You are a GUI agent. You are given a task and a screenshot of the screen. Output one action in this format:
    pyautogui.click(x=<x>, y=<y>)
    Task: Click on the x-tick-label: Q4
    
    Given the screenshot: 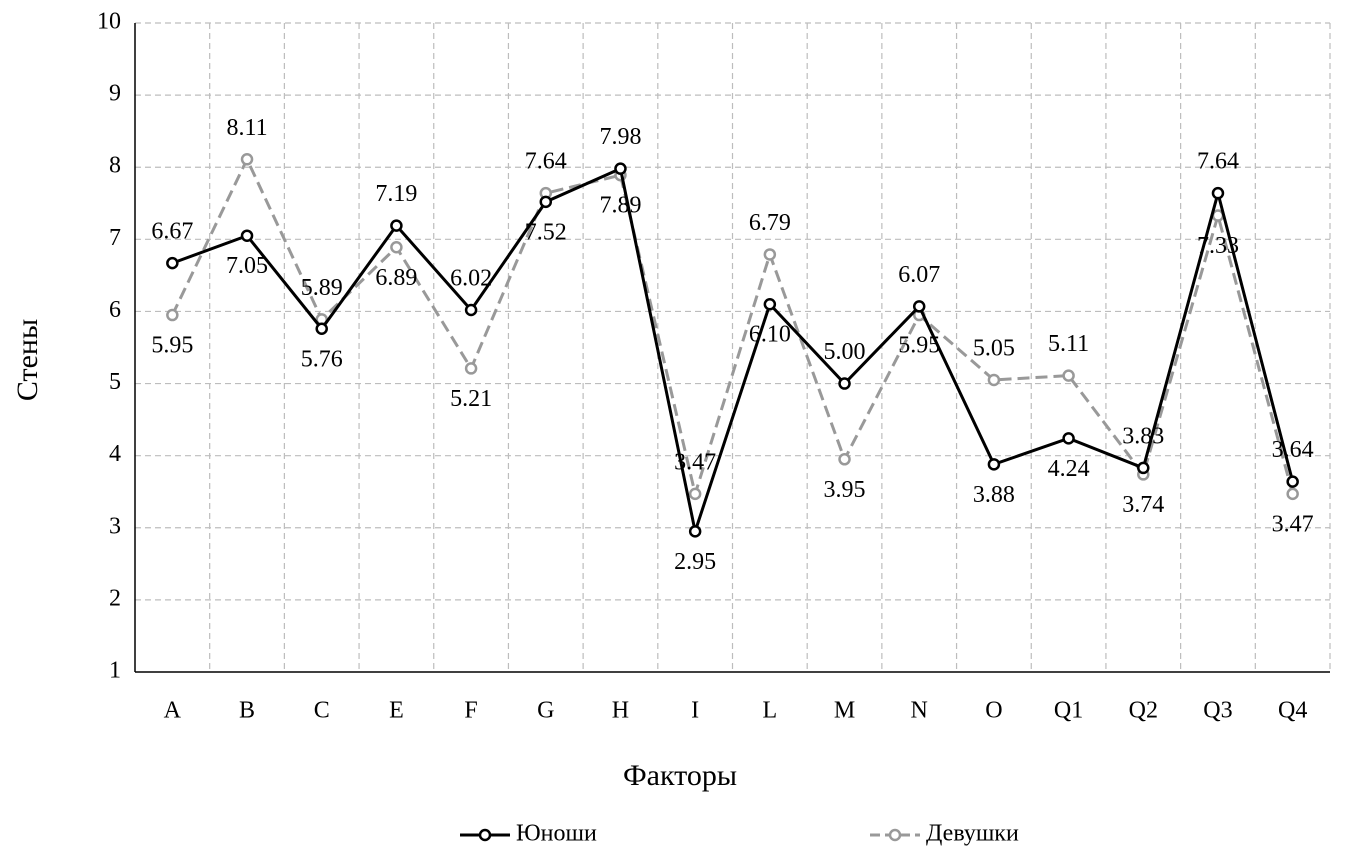 What is the action you would take?
    pyautogui.click(x=1292, y=711)
    